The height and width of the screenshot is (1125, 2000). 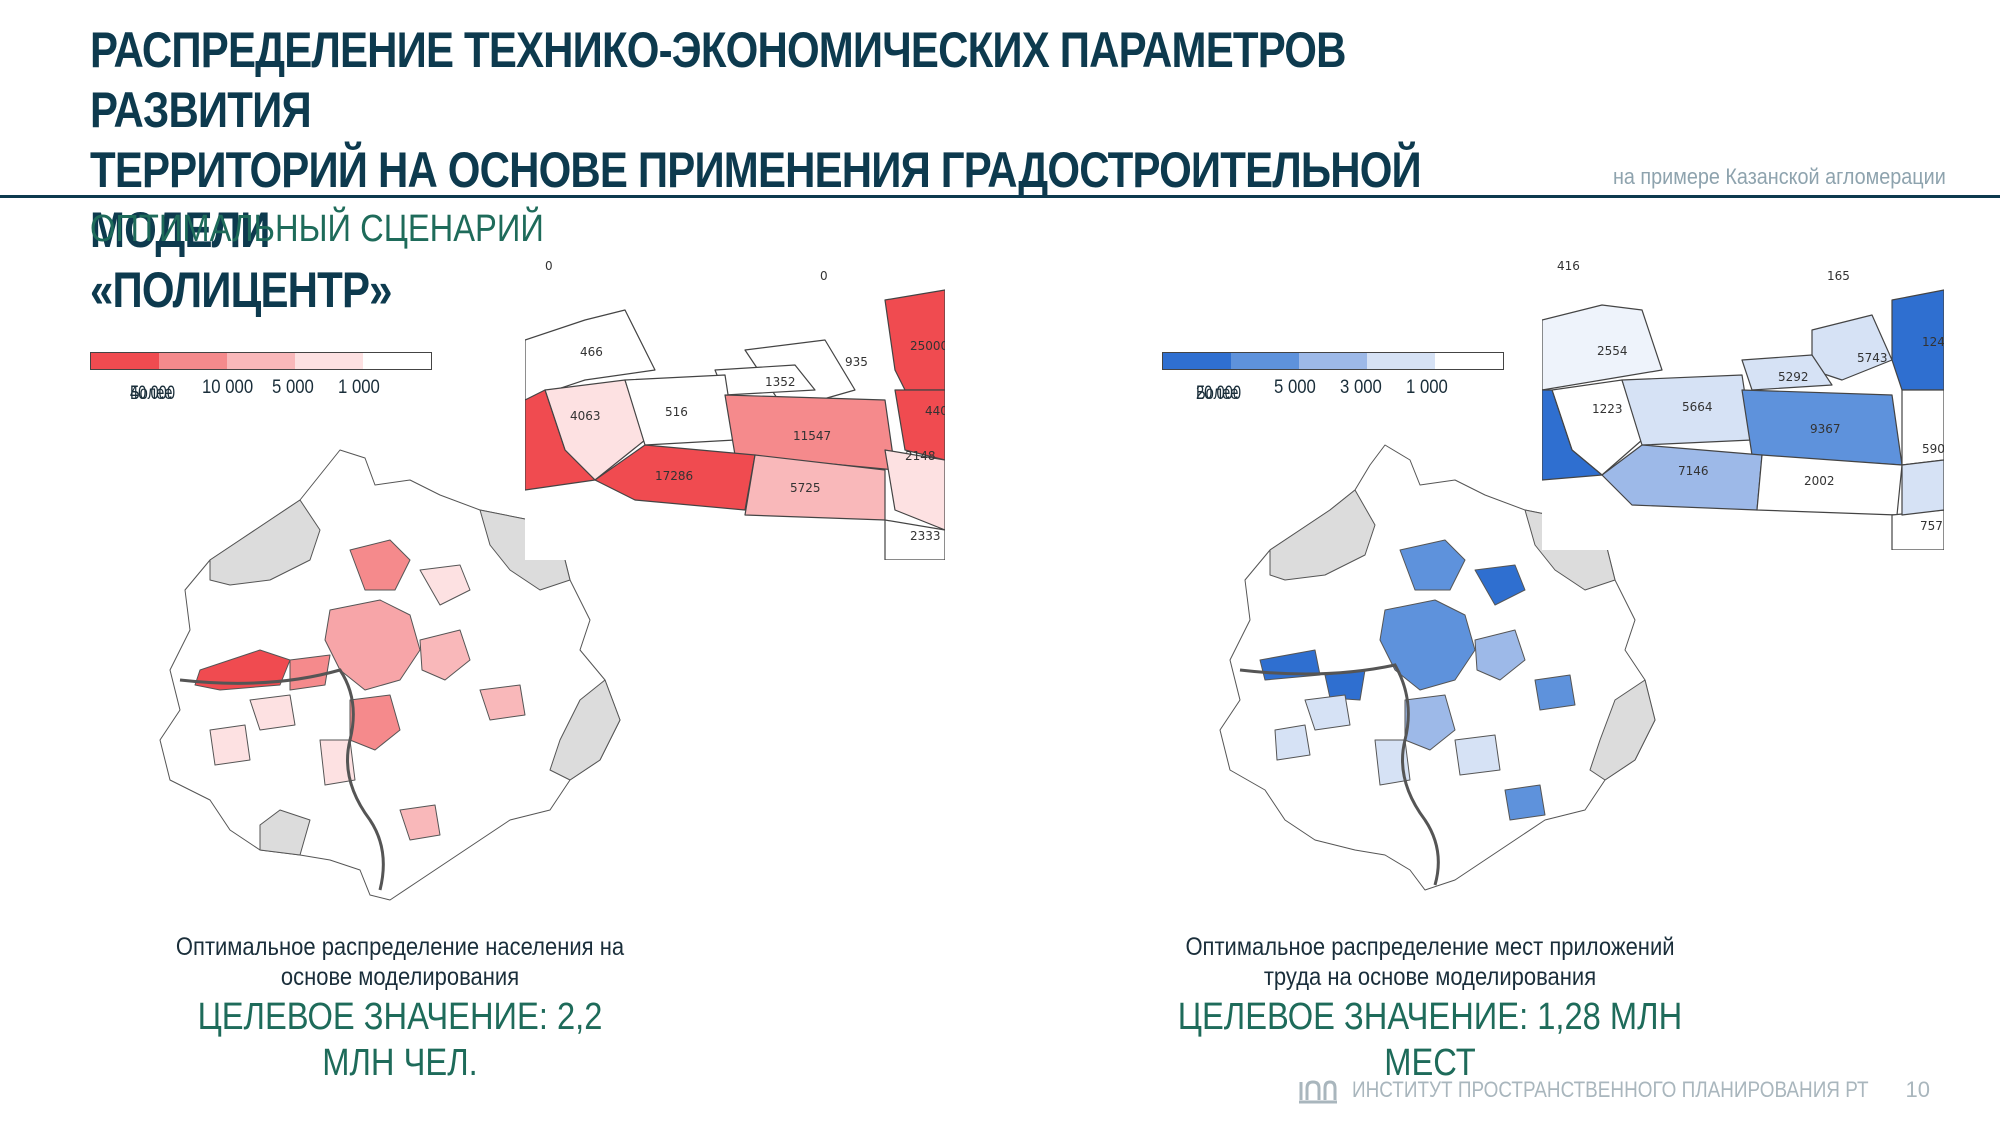 I want to click on inset-value: 935, so click(x=856, y=362).